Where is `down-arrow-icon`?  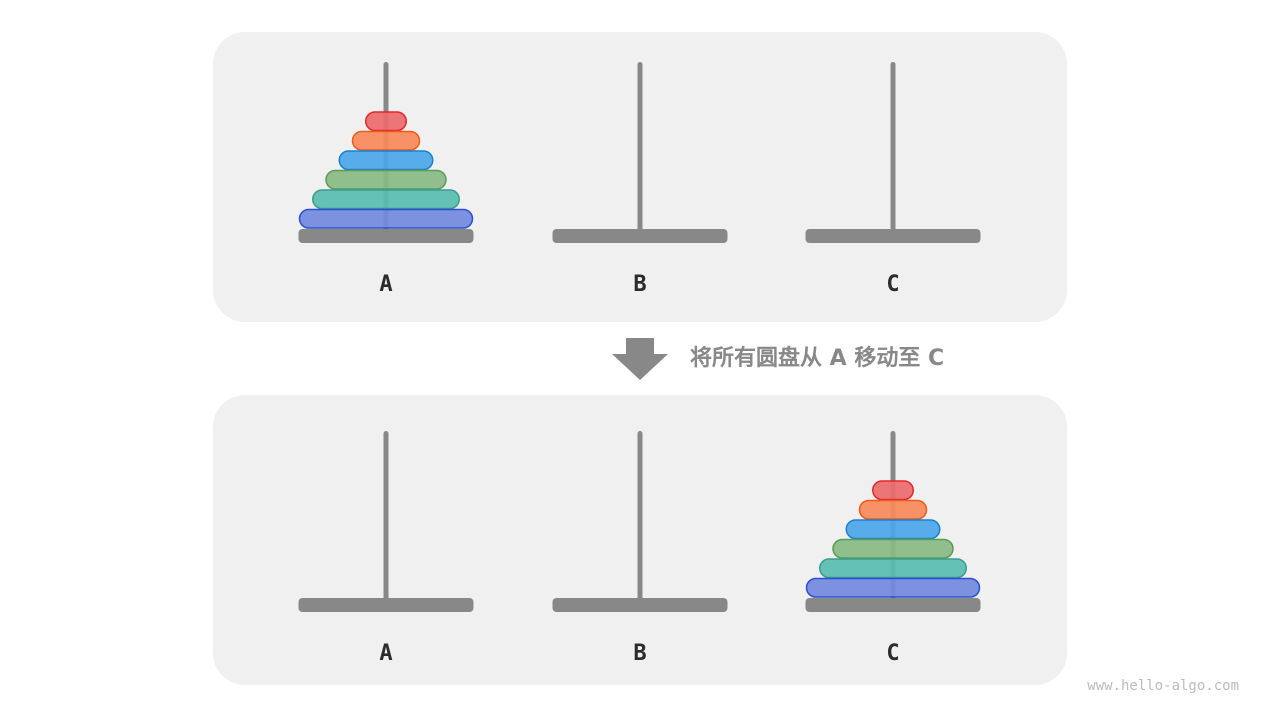
down-arrow-icon is located at coordinates (640, 359).